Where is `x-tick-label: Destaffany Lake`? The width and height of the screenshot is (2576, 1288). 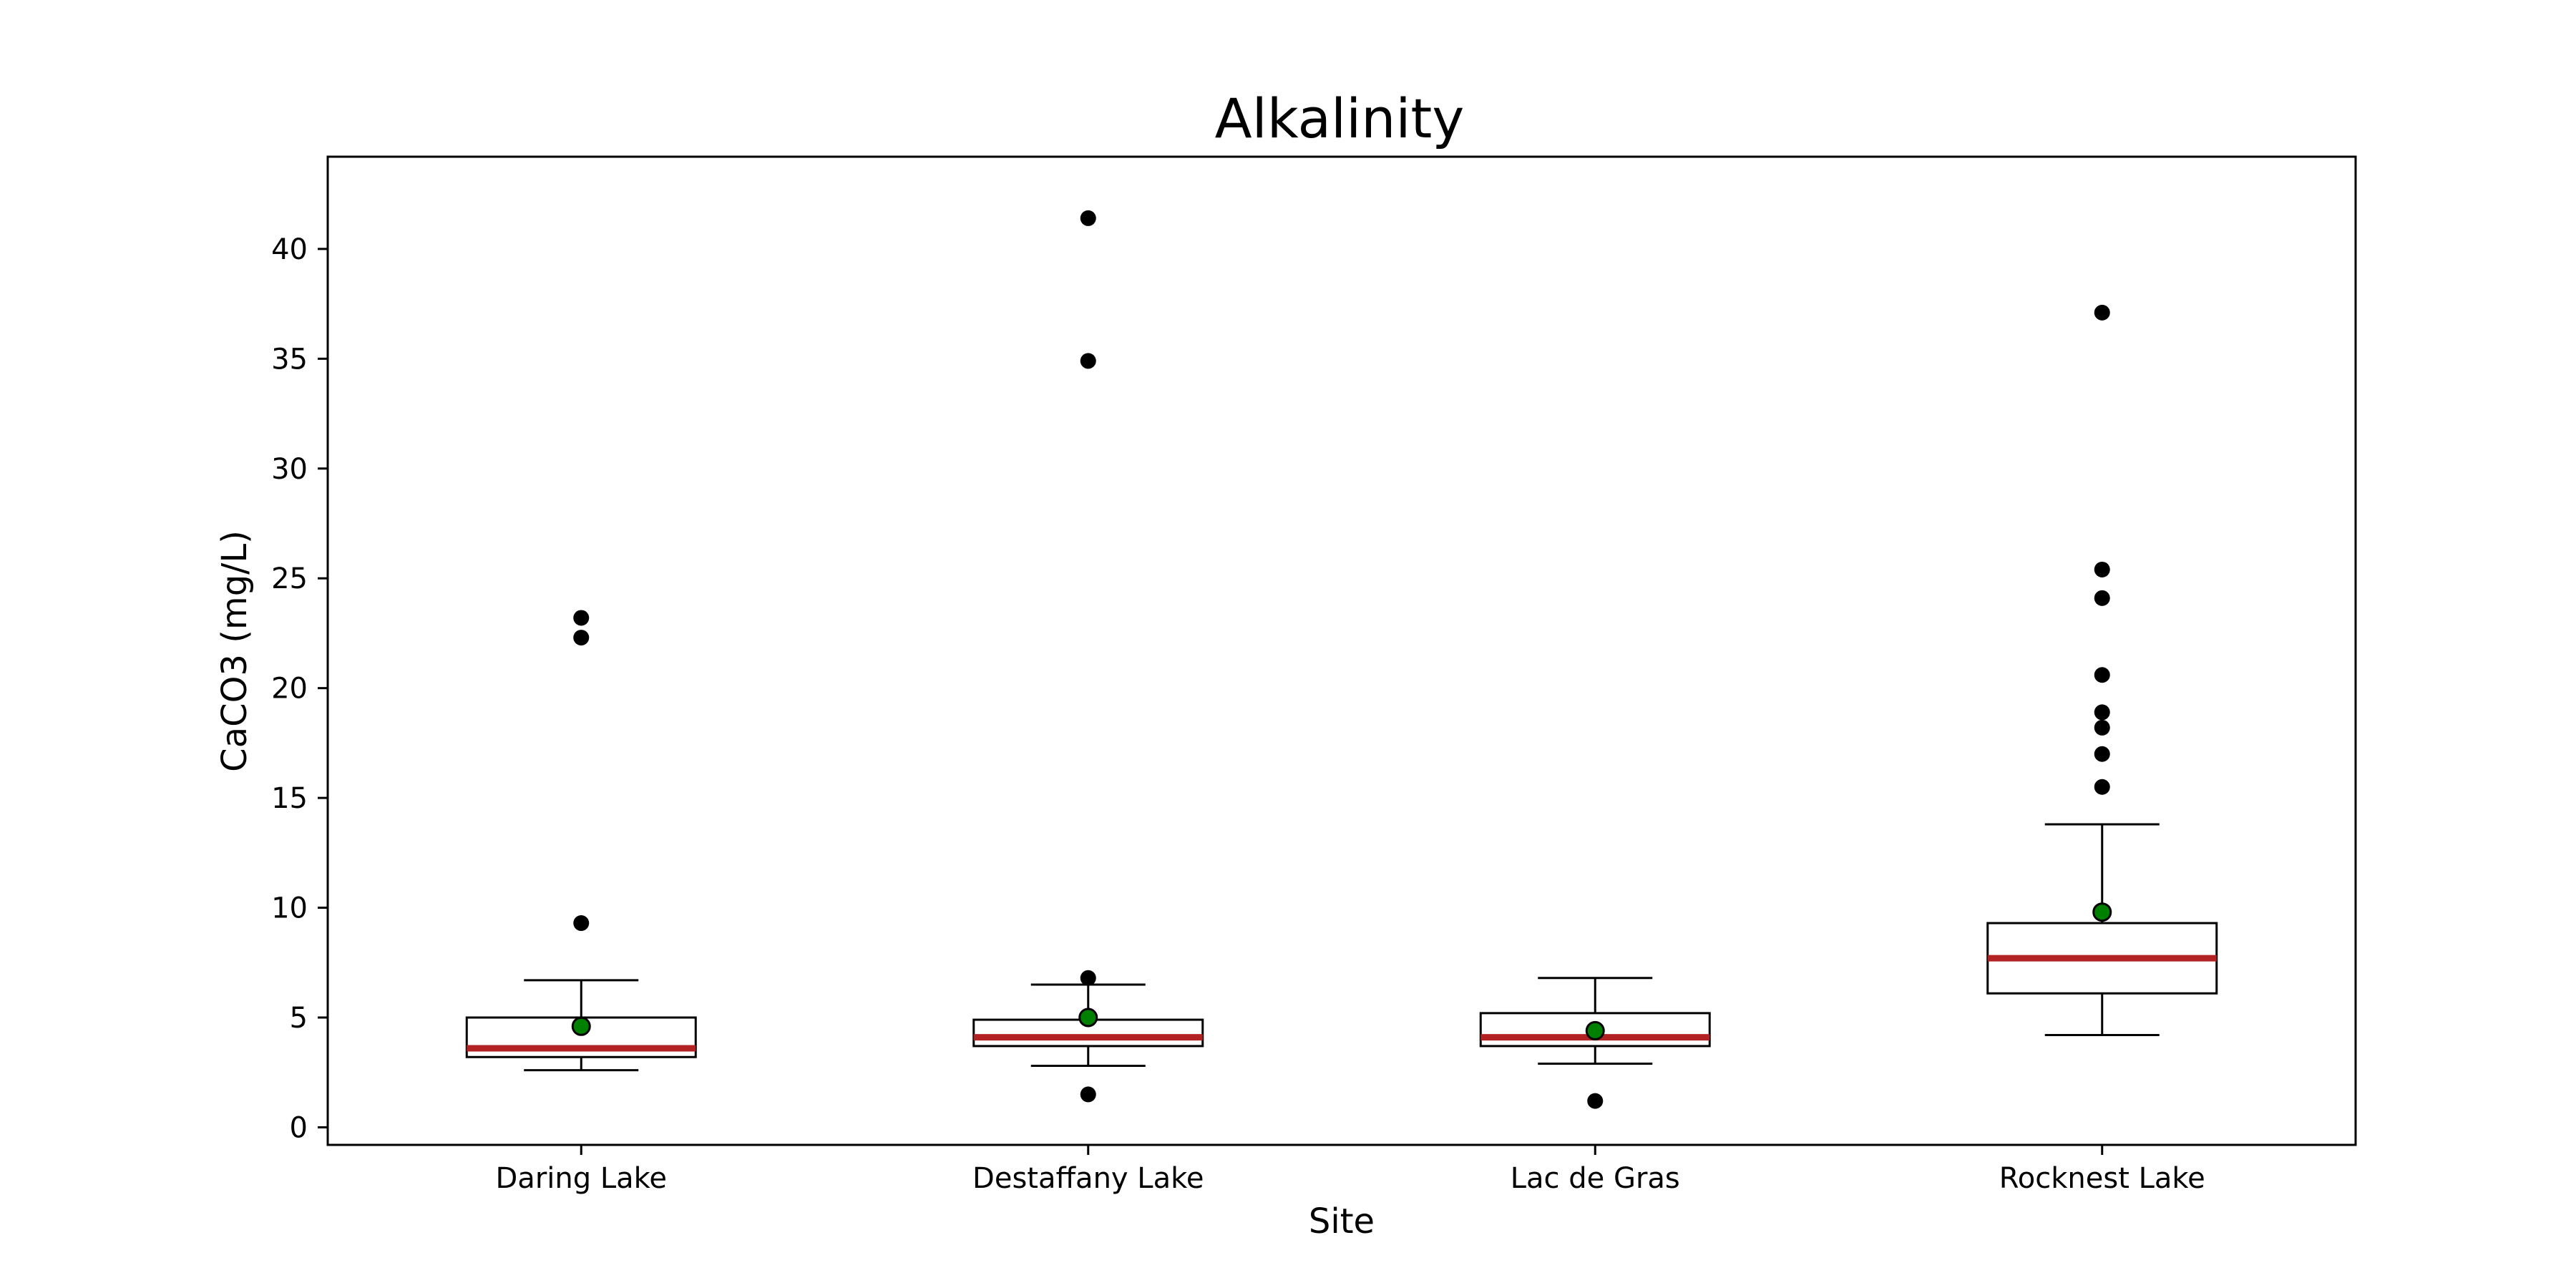 x-tick-label: Destaffany Lake is located at coordinates (1088, 1178).